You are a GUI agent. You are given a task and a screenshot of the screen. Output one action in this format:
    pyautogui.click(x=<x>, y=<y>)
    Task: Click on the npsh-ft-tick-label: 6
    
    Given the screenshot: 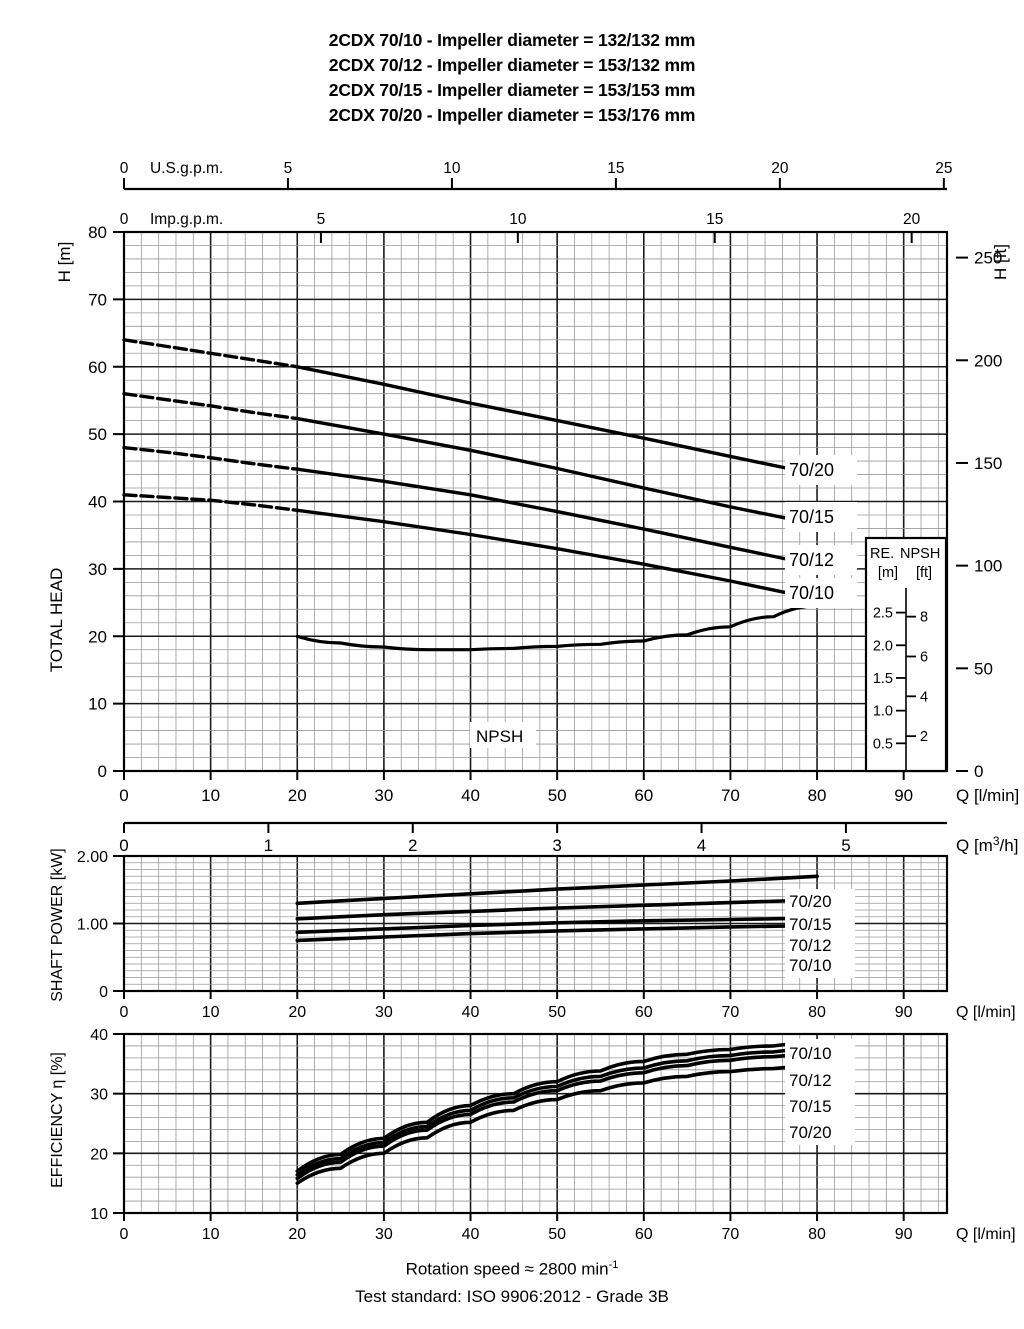 What is the action you would take?
    pyautogui.click(x=924, y=657)
    